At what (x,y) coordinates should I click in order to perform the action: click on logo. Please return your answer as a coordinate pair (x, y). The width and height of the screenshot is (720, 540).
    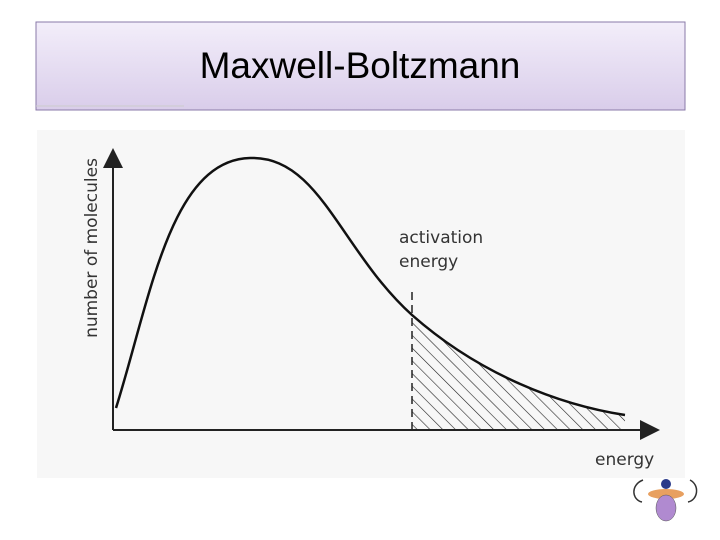
    Looking at the image, I should click on (665, 500).